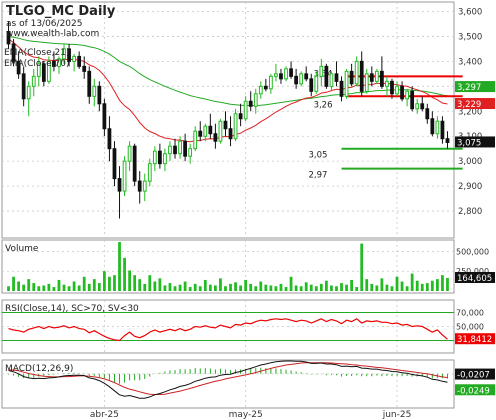 The width and height of the screenshot is (496, 420). What do you see at coordinates (470, 37) in the screenshot?
I see `price-tick-label: 3,500` at bounding box center [470, 37].